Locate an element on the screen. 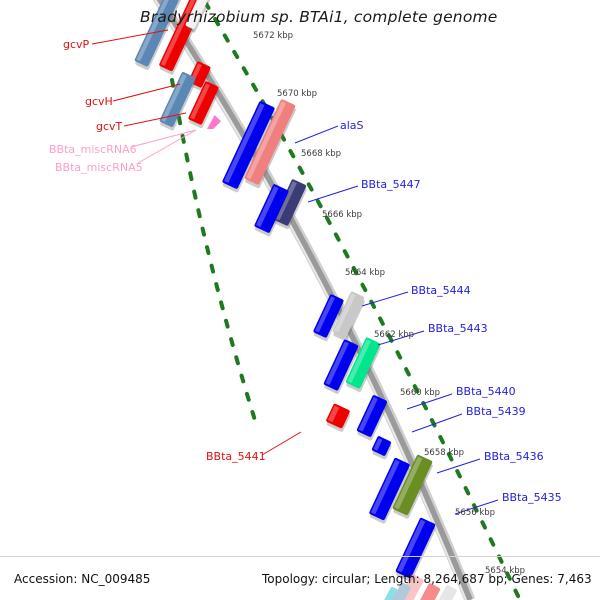  ruler-tick-label: 5672 kbp is located at coordinates (273, 36).